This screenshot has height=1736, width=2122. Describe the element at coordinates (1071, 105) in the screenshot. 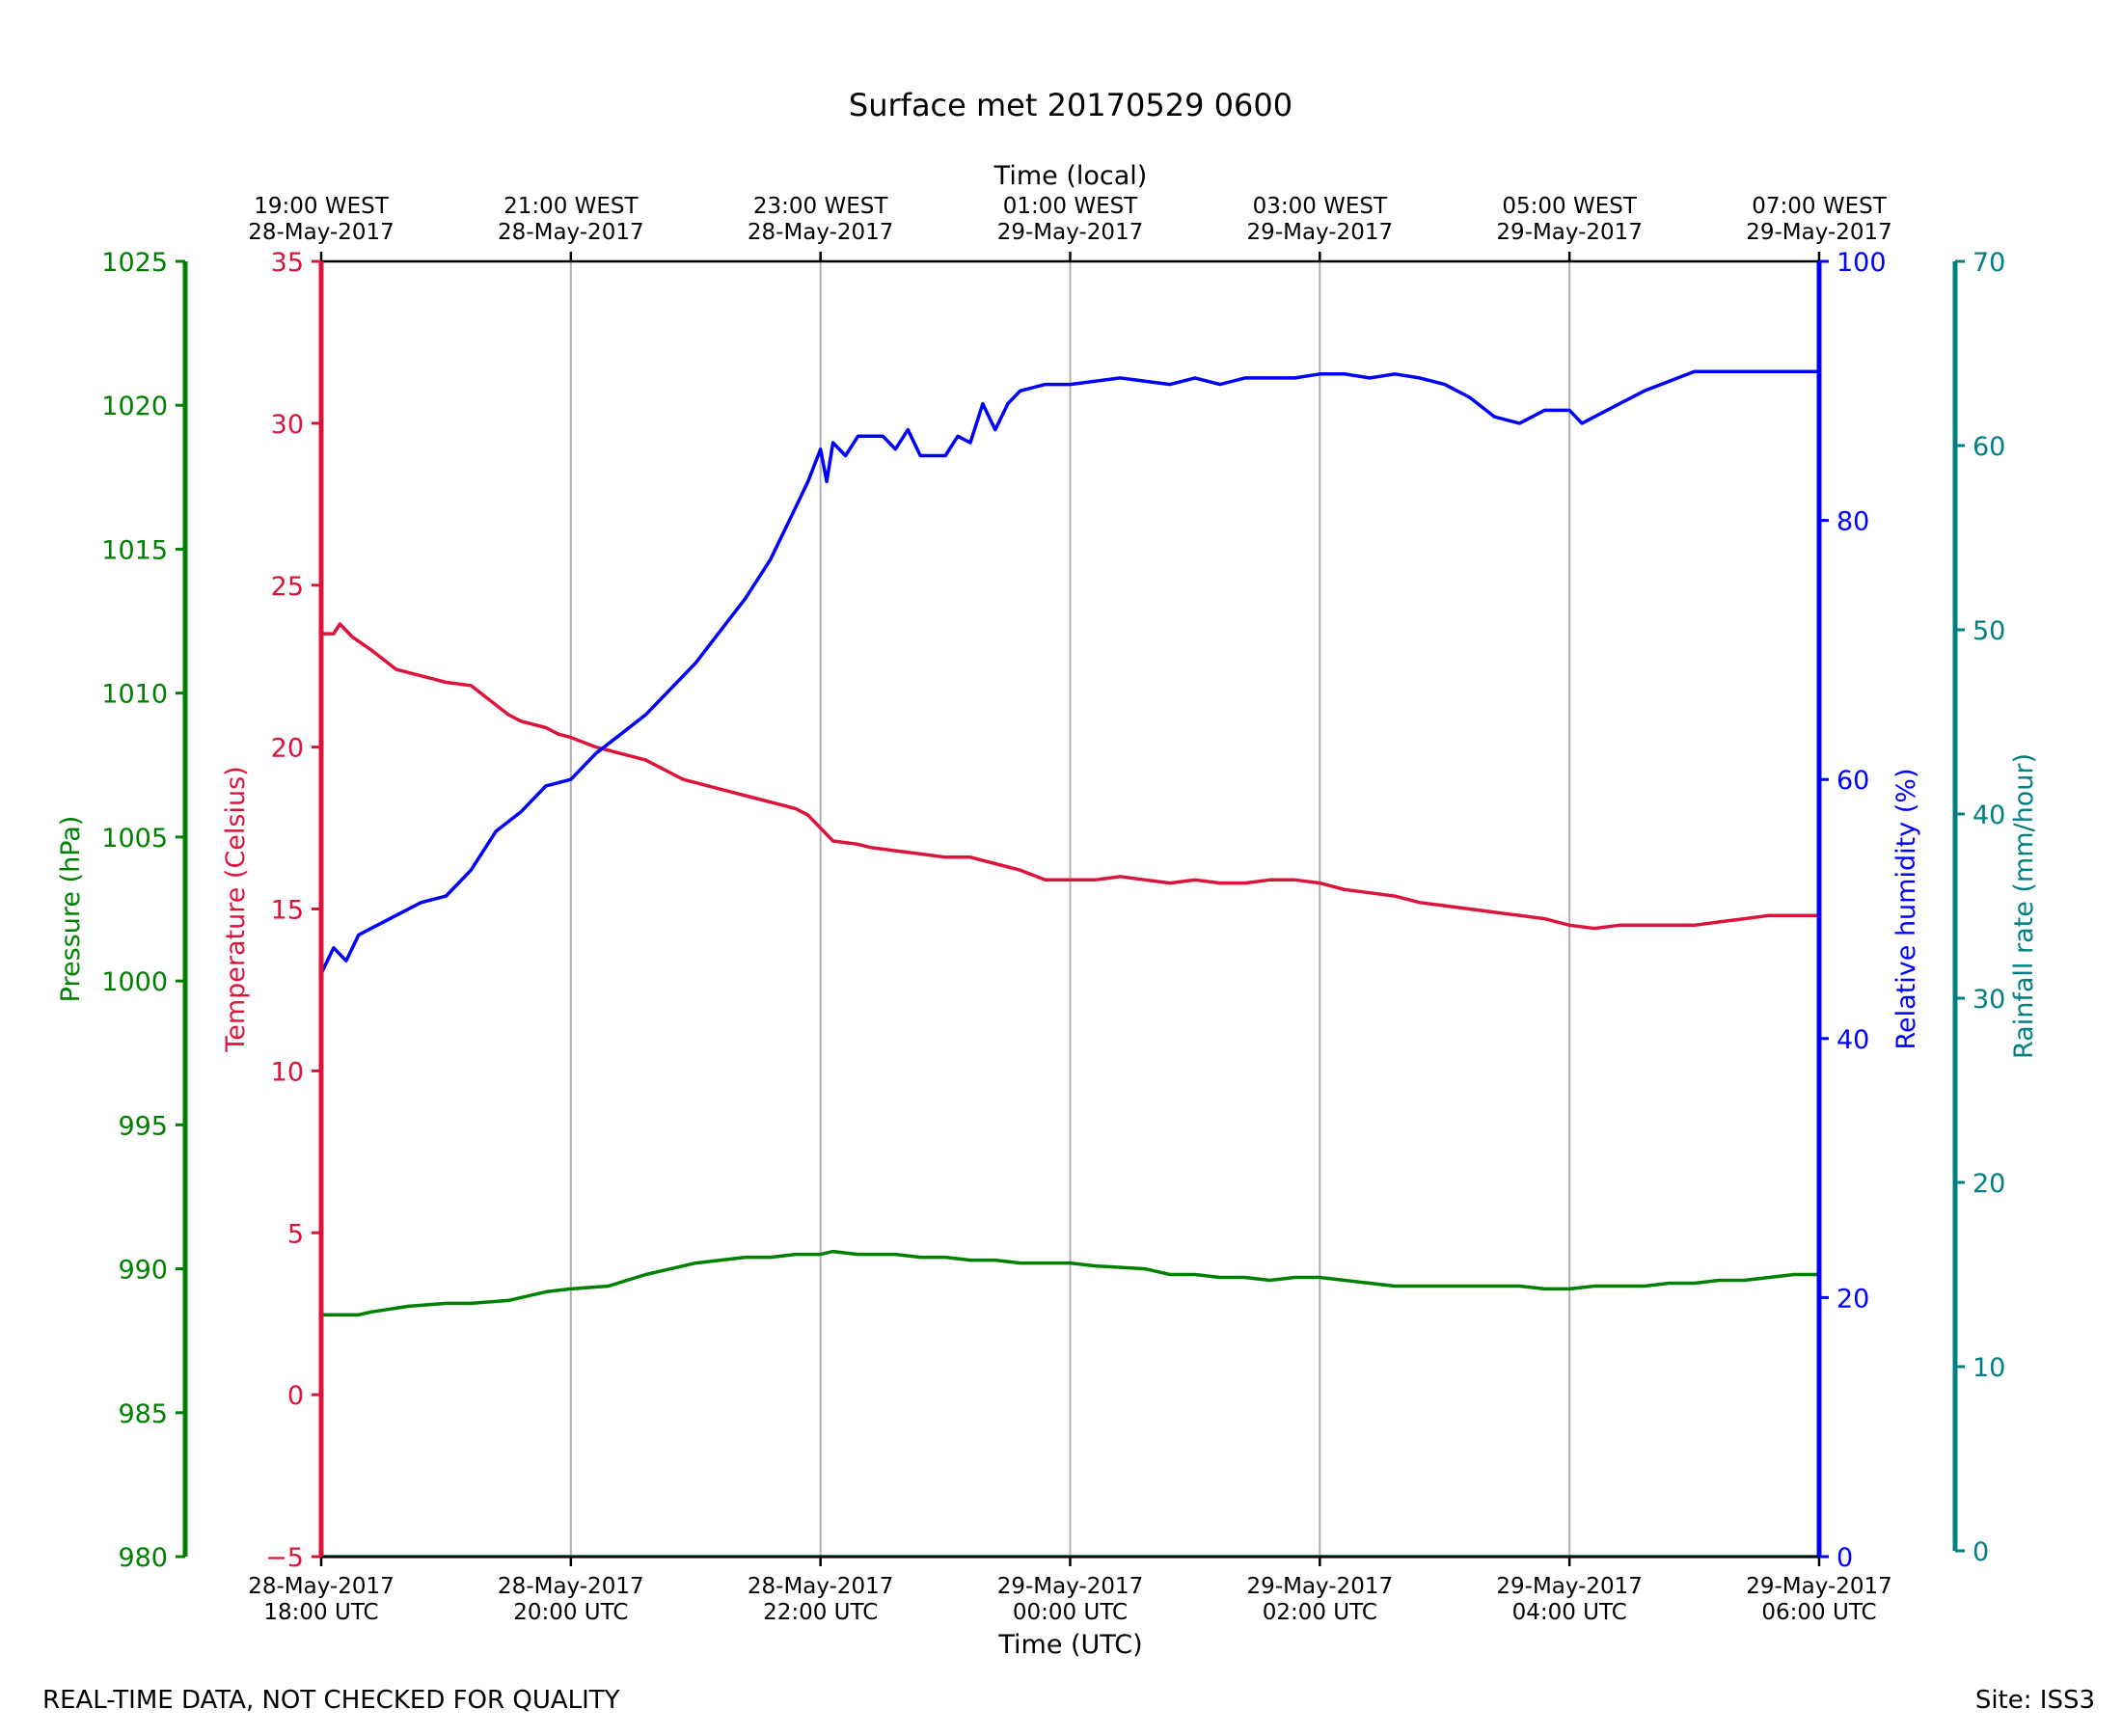

I see `chart-title: Surface met 20170529 0600` at that location.